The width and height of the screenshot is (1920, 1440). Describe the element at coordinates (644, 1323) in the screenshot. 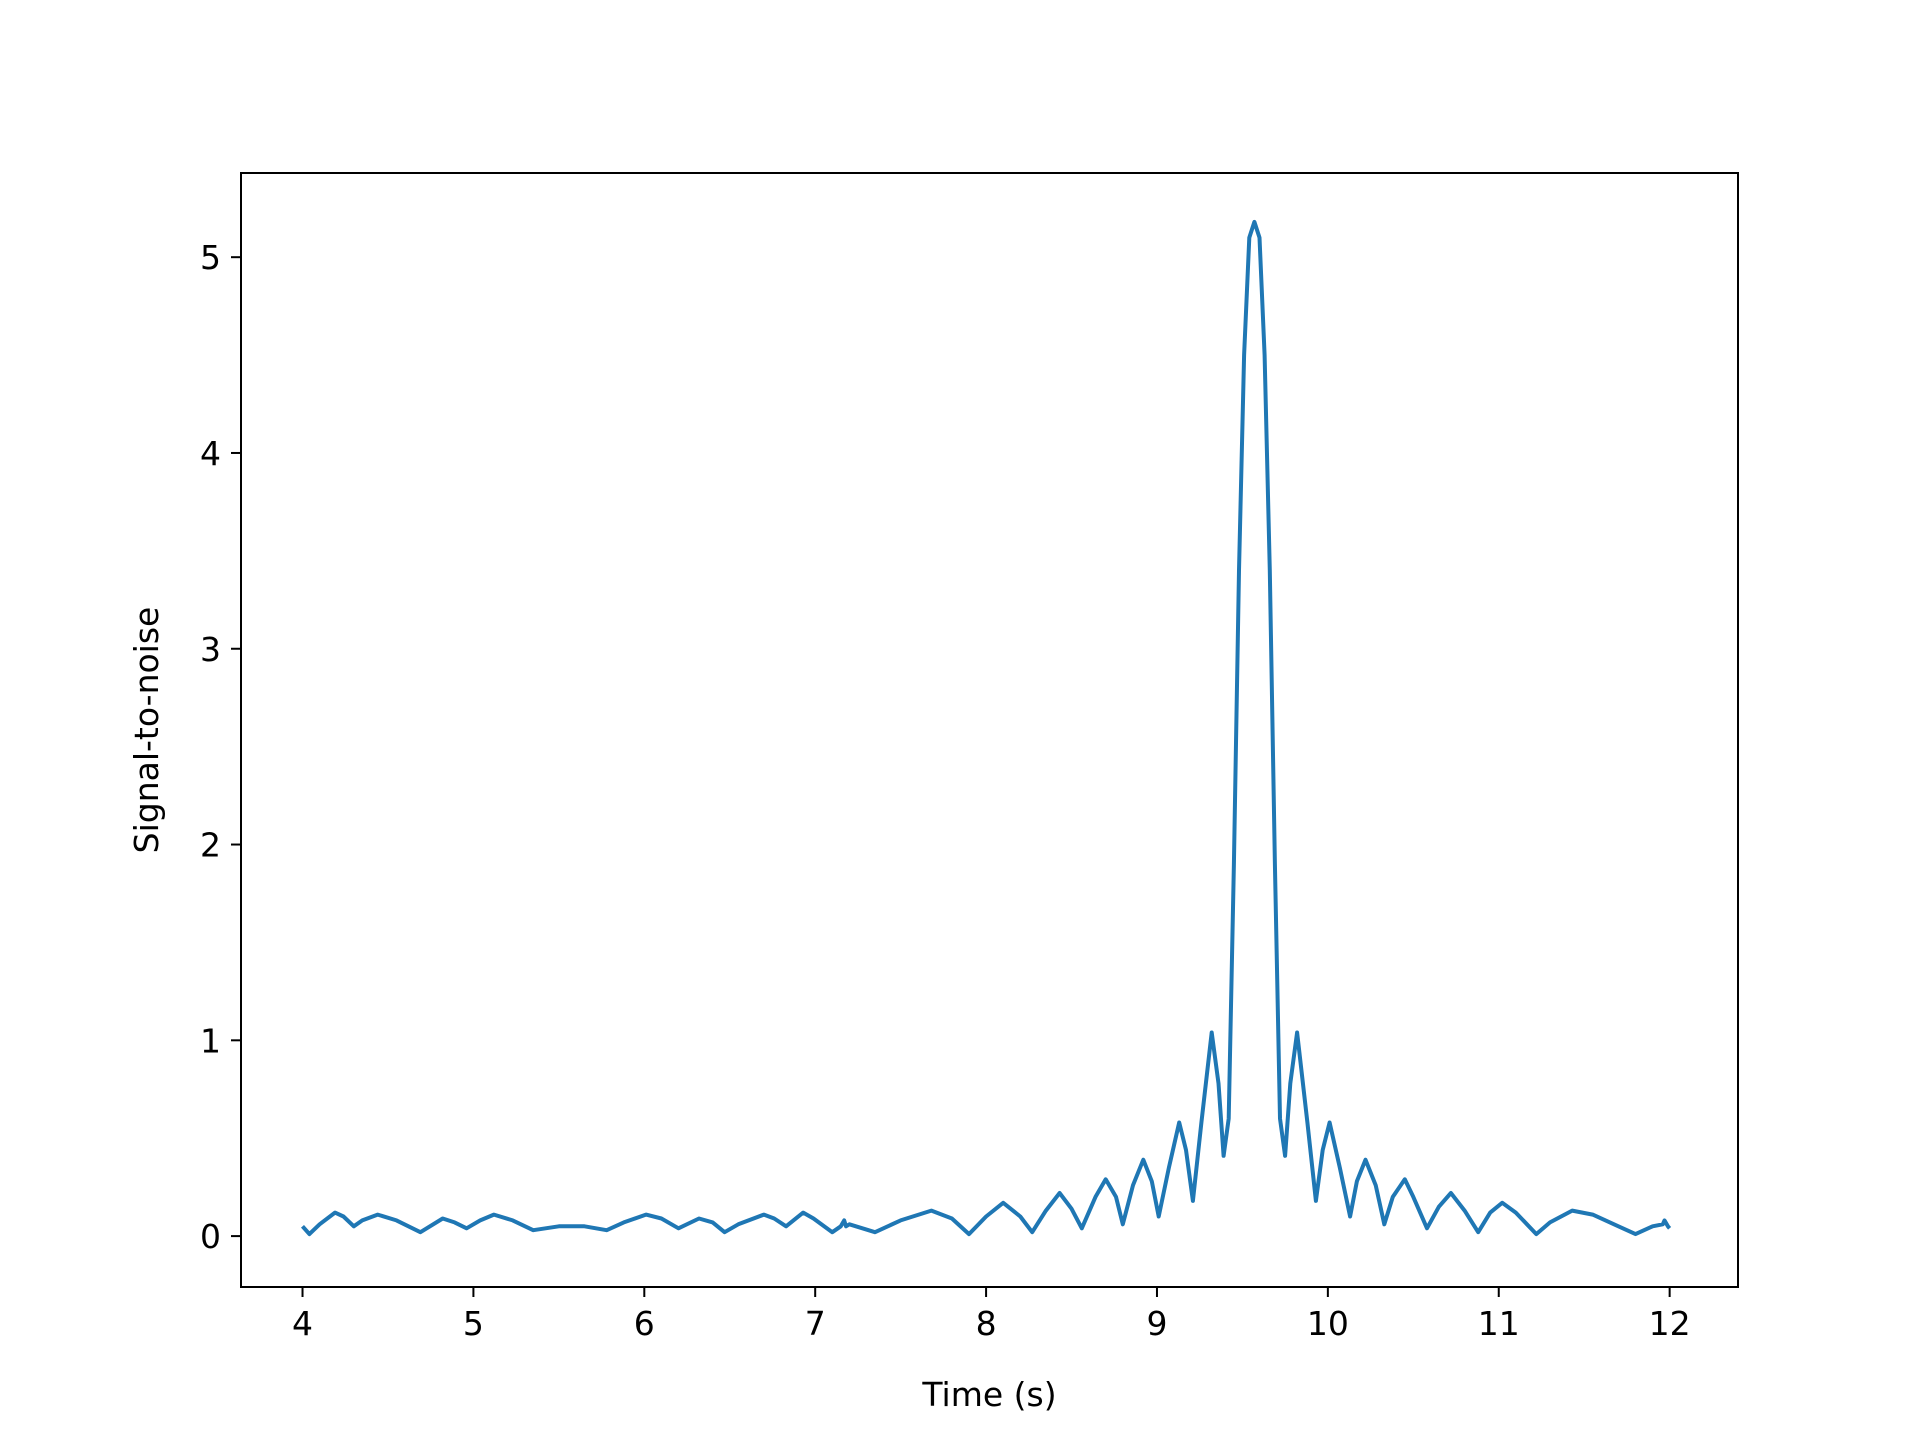

I see `x-tick-label: 6` at that location.